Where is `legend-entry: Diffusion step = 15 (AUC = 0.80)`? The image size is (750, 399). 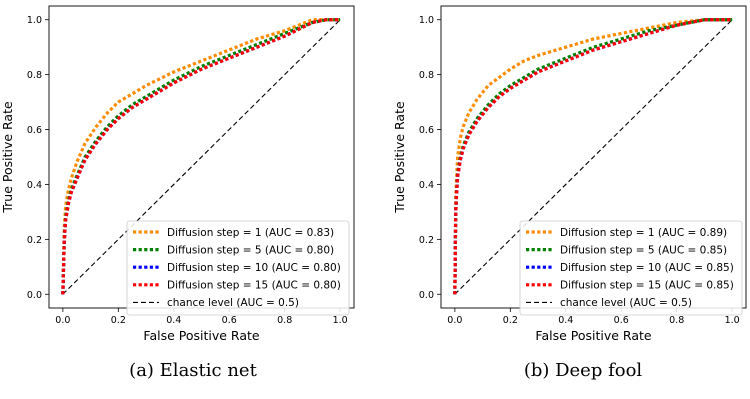
legend-entry: Diffusion step = 15 (AUC = 0.80) is located at coordinates (254, 286).